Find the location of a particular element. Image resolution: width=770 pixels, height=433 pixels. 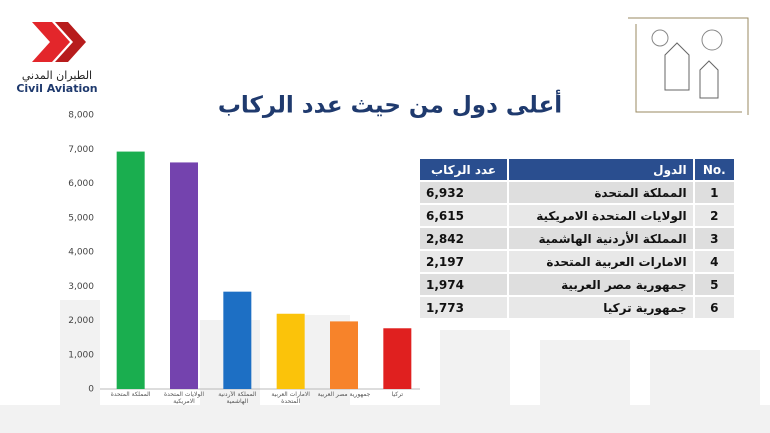

x-tick-label-box: المملكة المتحدة is located at coordinates (130, 394).